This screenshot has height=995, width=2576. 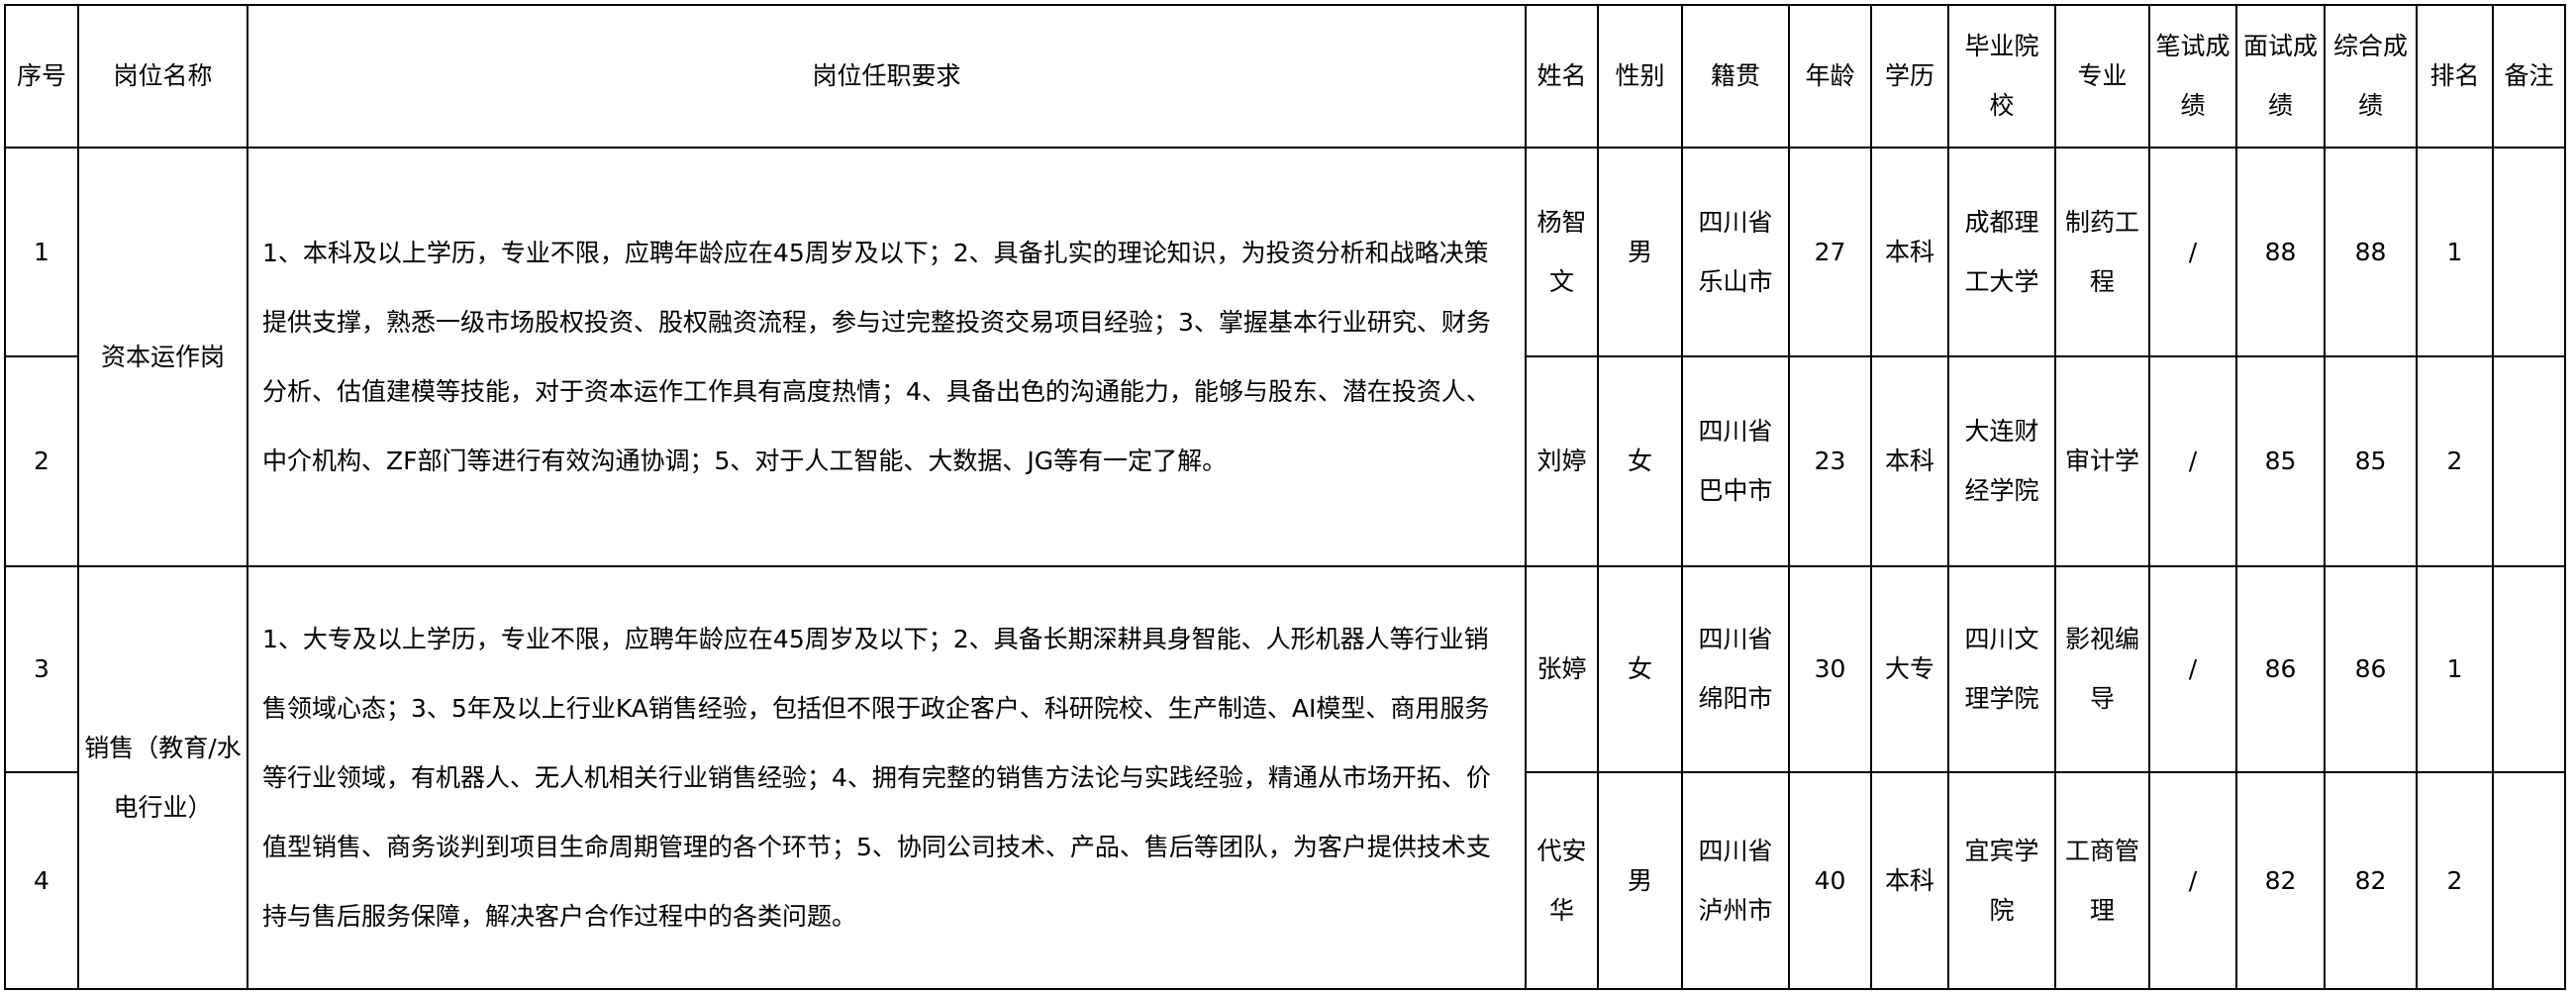 I want to click on position-name-cell: 销售（教育/水电行业）, so click(x=162, y=777).